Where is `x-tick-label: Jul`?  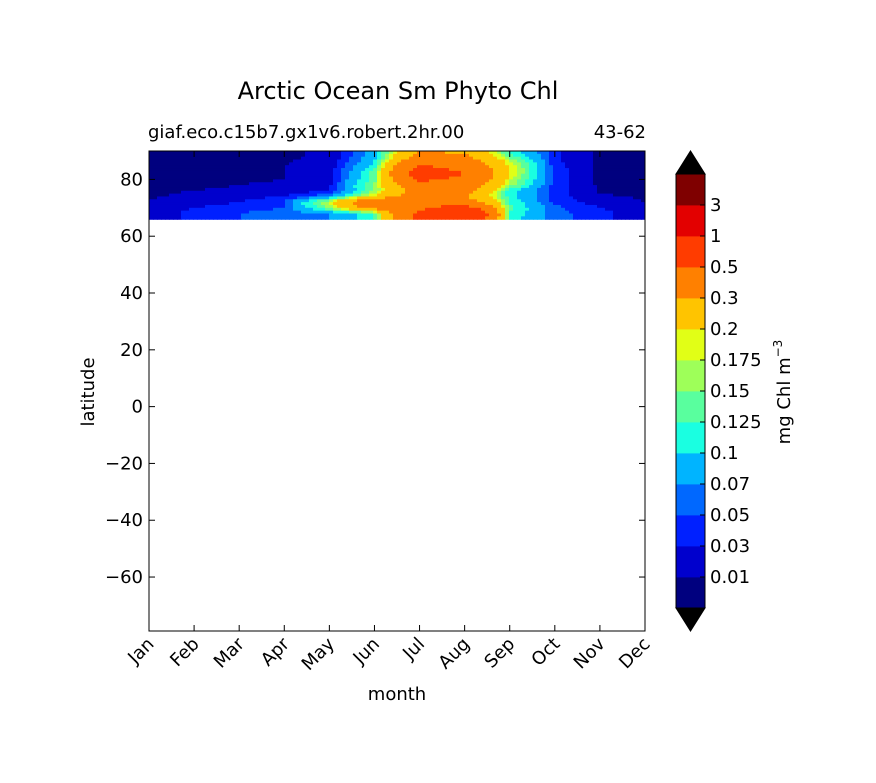
x-tick-label: Jul is located at coordinates (413, 649).